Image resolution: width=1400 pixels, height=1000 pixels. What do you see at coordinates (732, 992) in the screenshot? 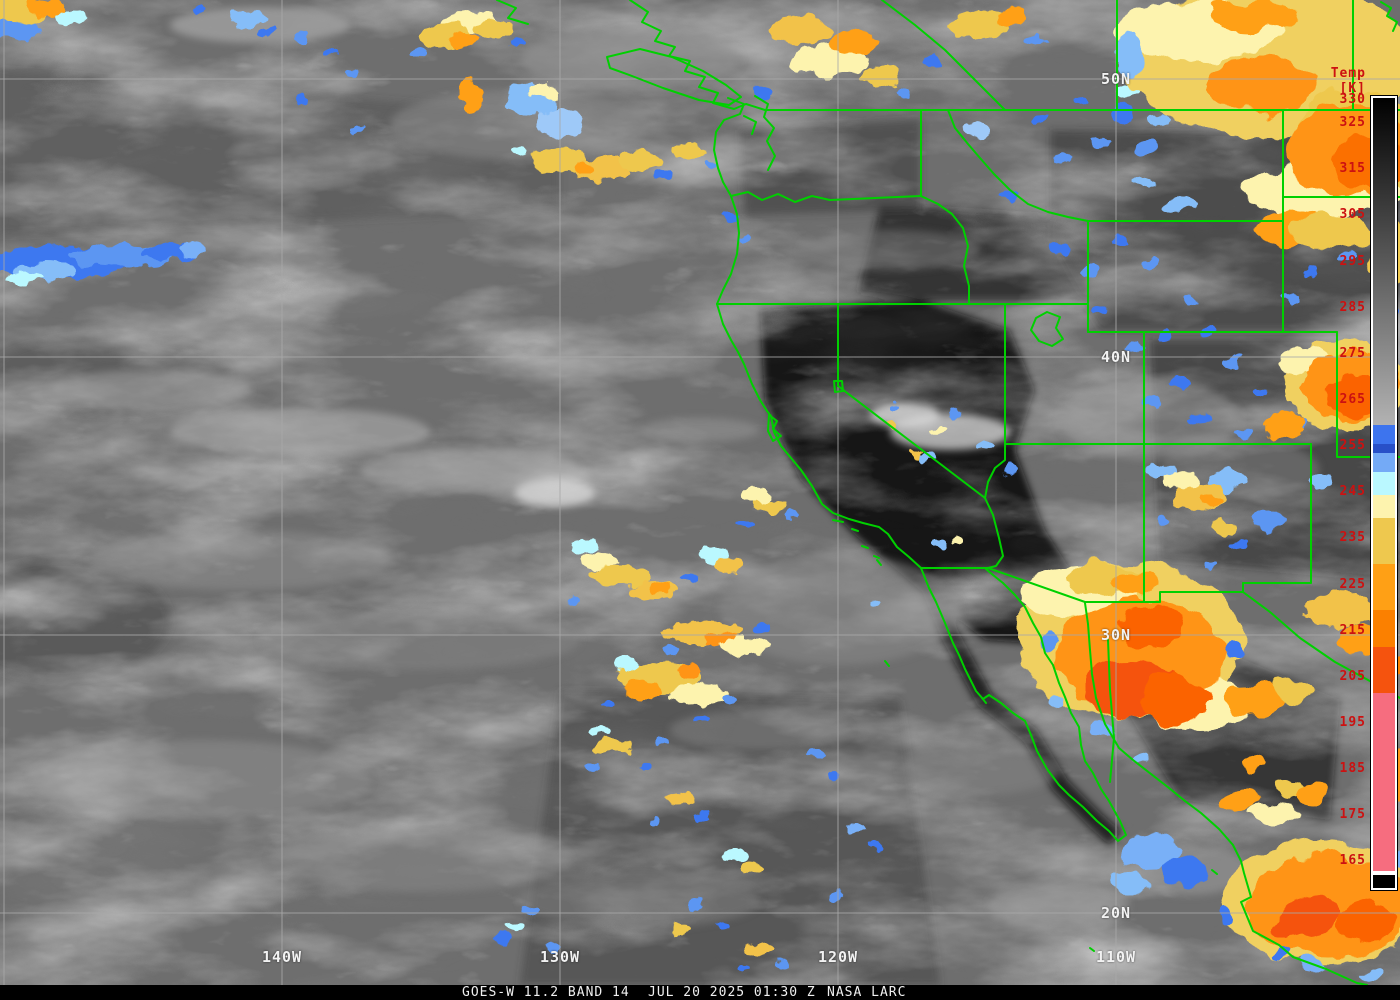
I see `footer-timestamp: JUL 20 2025 01:30 Z` at bounding box center [732, 992].